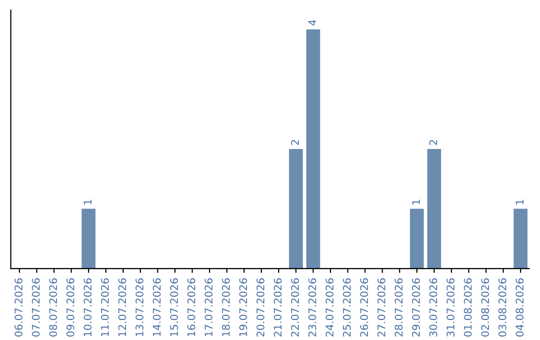 The width and height of the screenshot is (540, 340). What do you see at coordinates (381, 307) in the screenshot?
I see `x-tick-label: 27.07.2026` at bounding box center [381, 307].